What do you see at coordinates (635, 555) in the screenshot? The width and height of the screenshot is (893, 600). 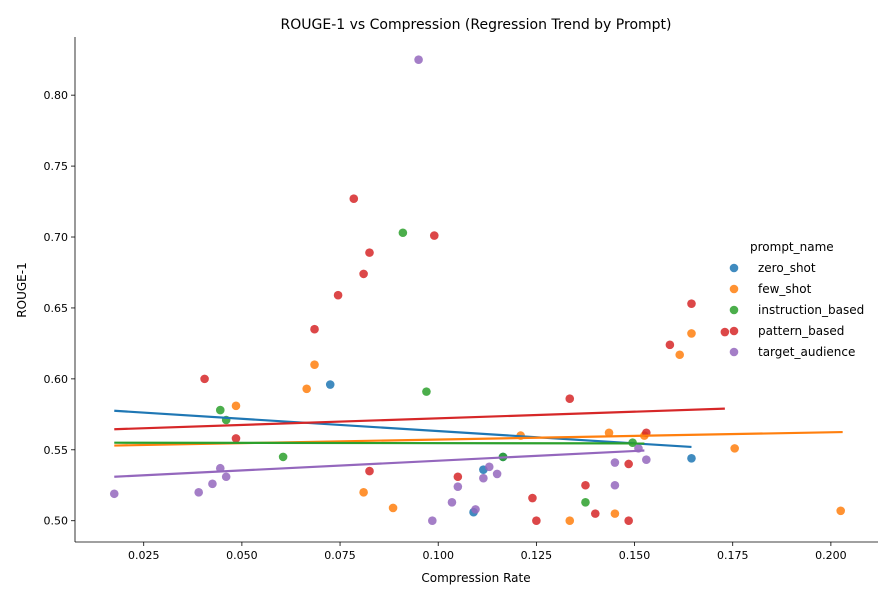 I see `x-tick-label: 0.150` at bounding box center [635, 555].